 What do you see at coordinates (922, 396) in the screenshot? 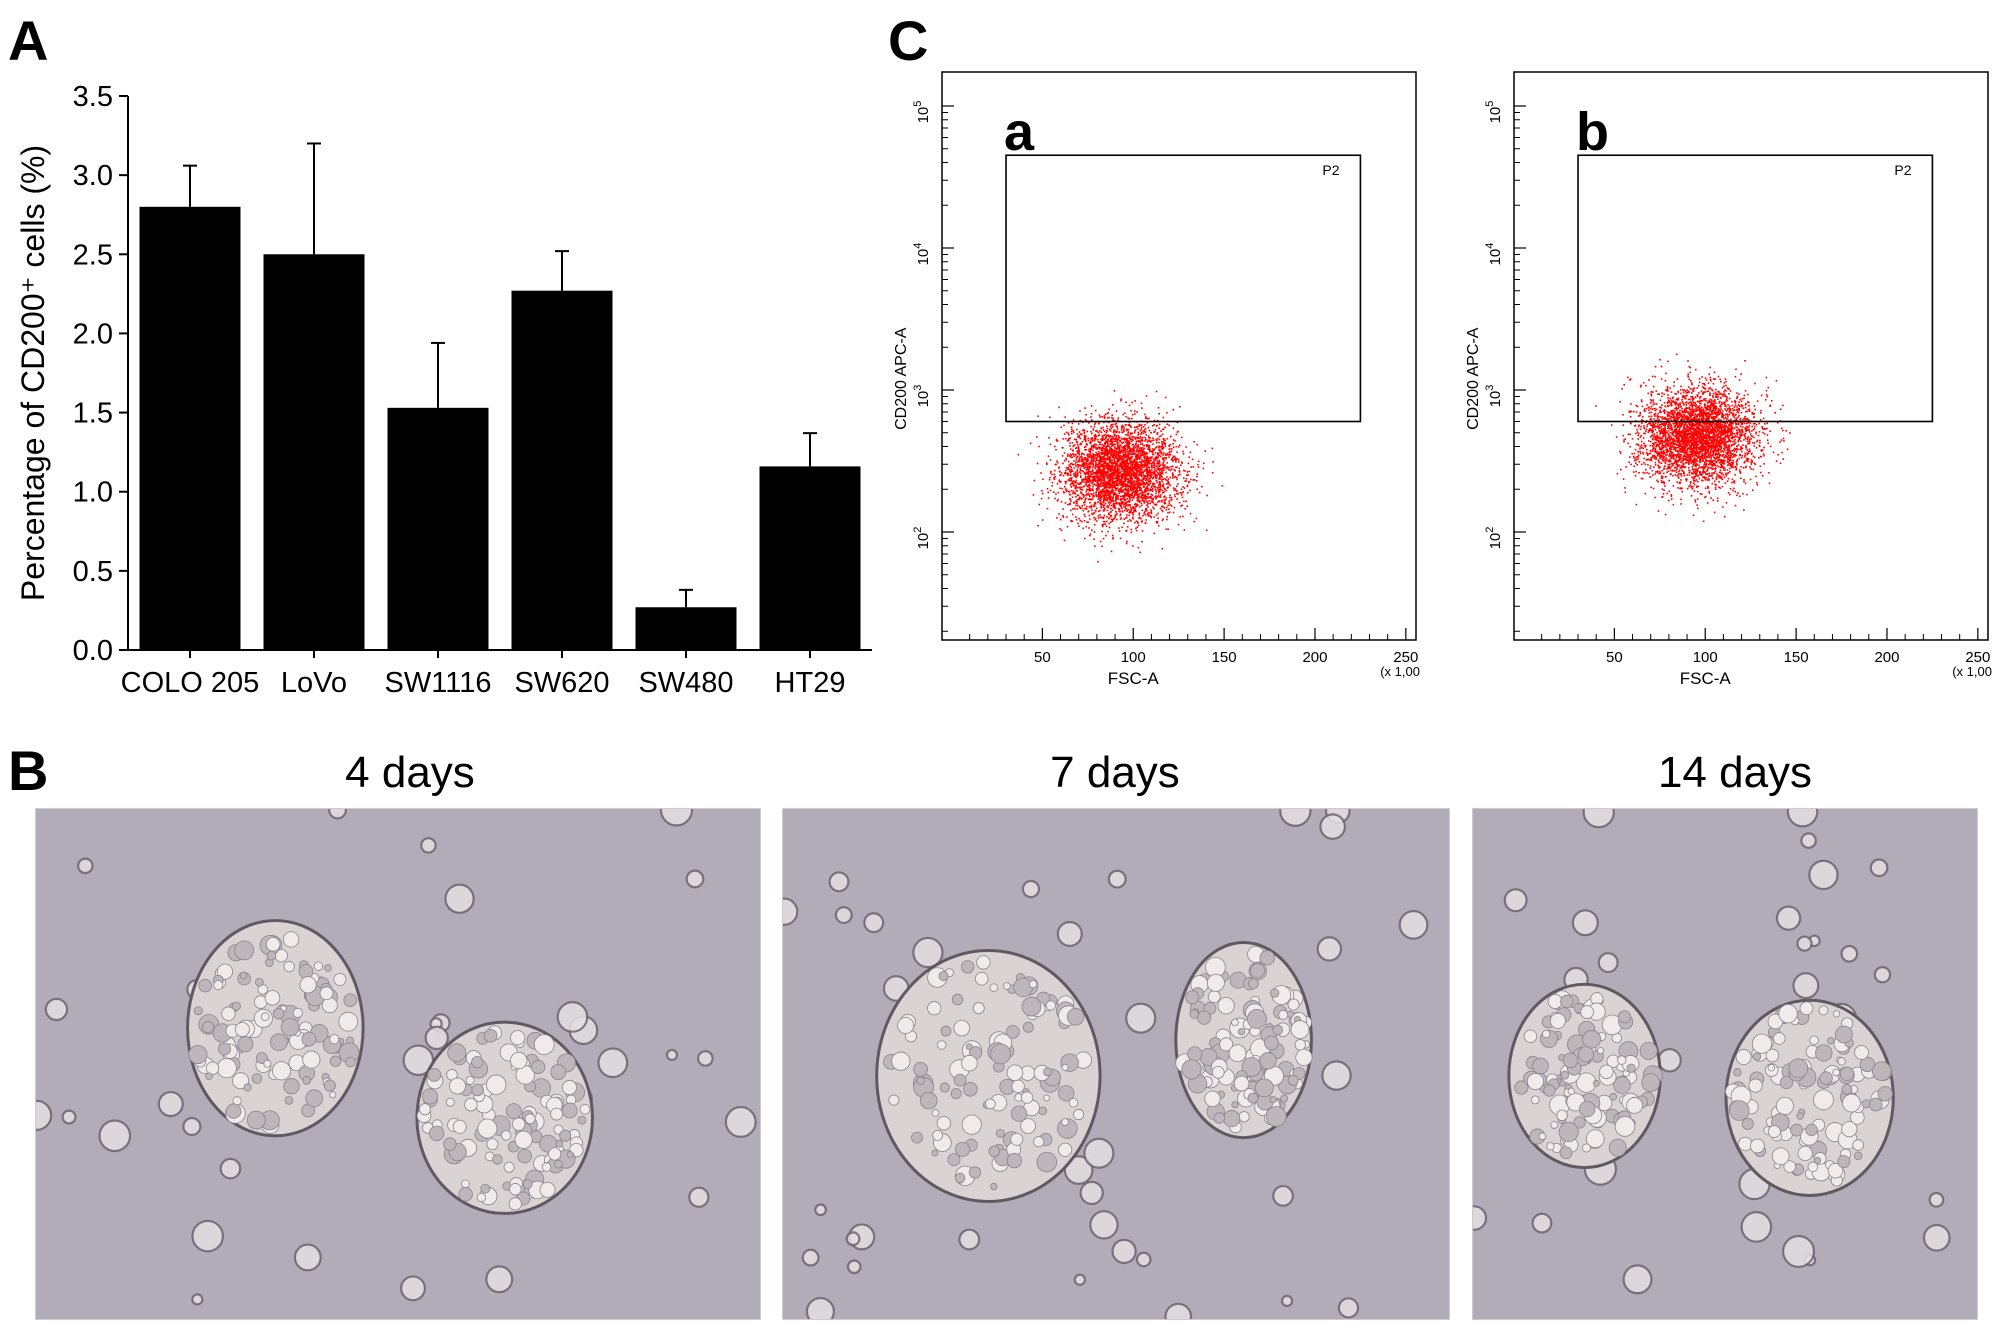
I see `y-tick-label: 10³` at bounding box center [922, 396].